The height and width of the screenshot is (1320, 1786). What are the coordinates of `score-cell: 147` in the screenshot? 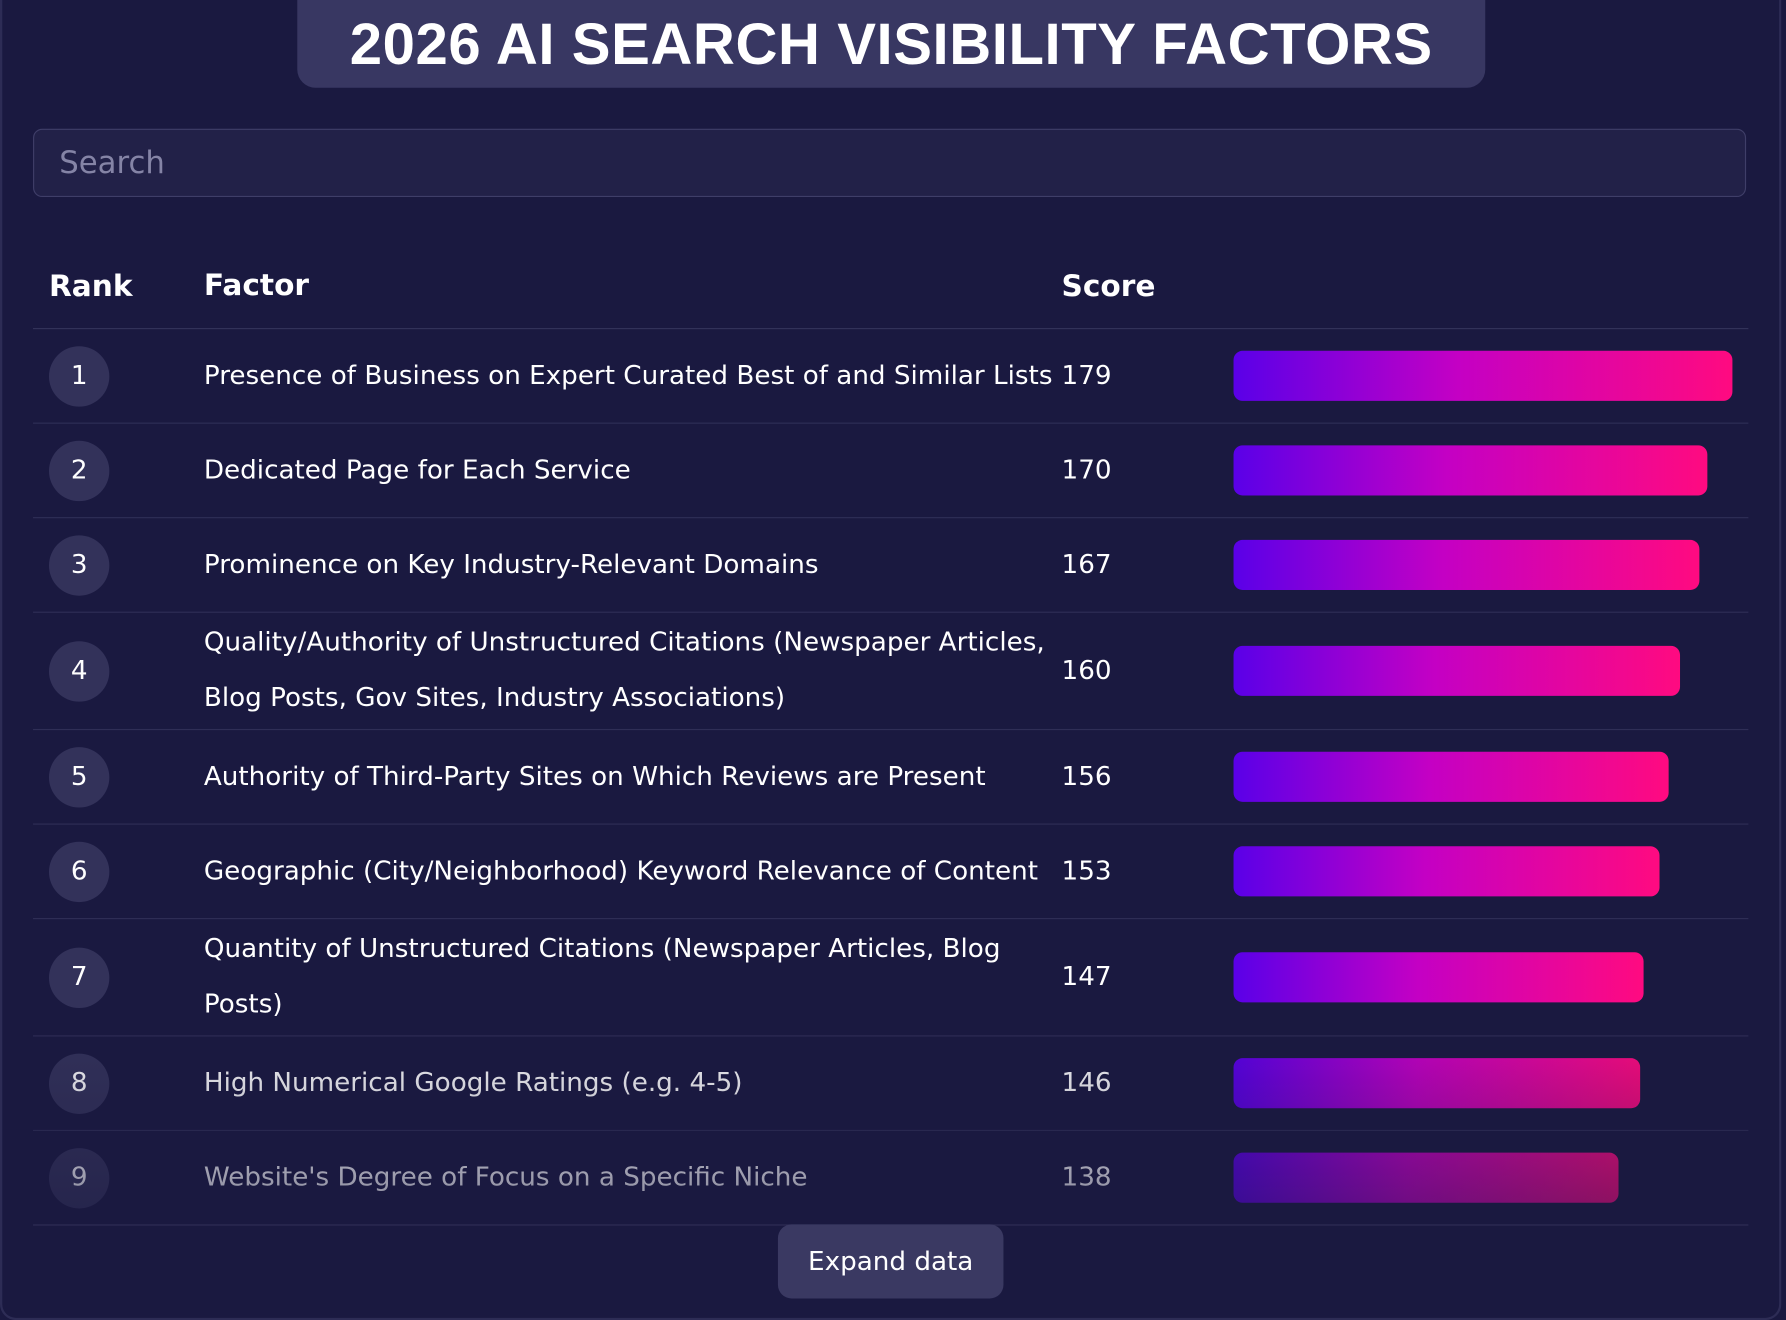 It's located at (1086, 977).